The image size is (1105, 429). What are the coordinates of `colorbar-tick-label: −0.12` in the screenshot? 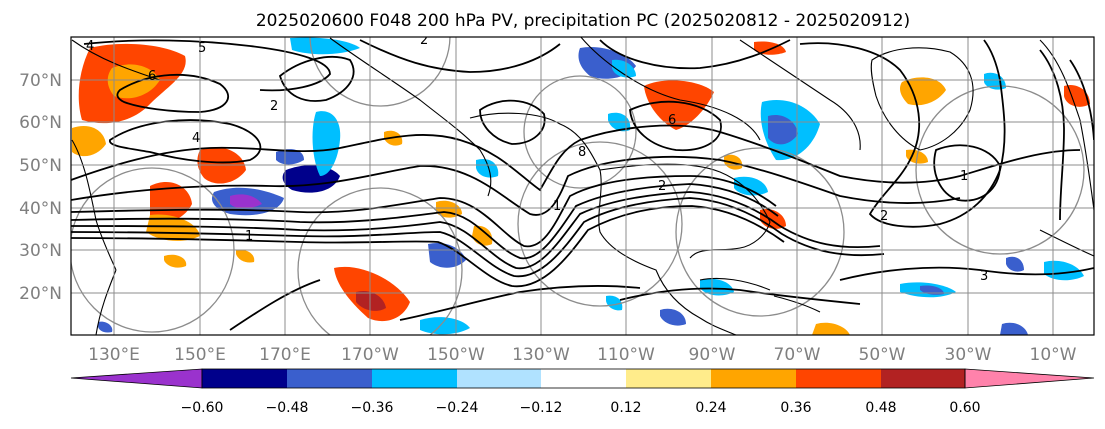 It's located at (541, 408).